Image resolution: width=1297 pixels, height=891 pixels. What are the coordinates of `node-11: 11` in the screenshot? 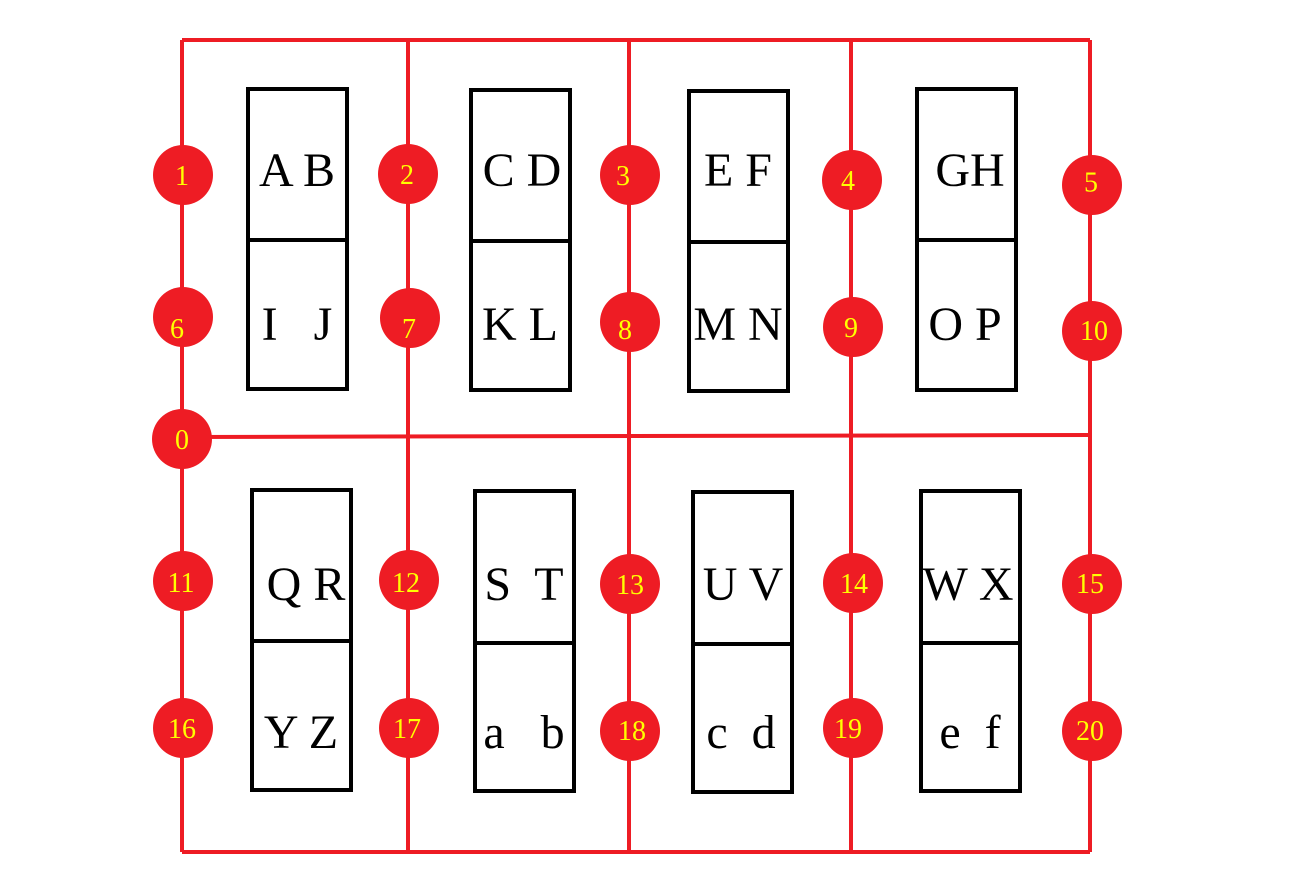 It's located at (183, 581).